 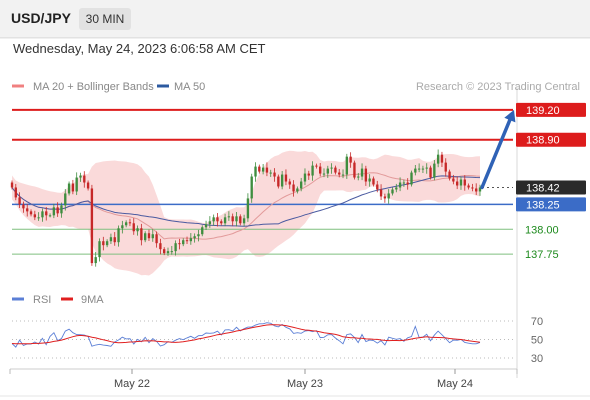 I want to click on ma50-line, so click(x=246, y=201).